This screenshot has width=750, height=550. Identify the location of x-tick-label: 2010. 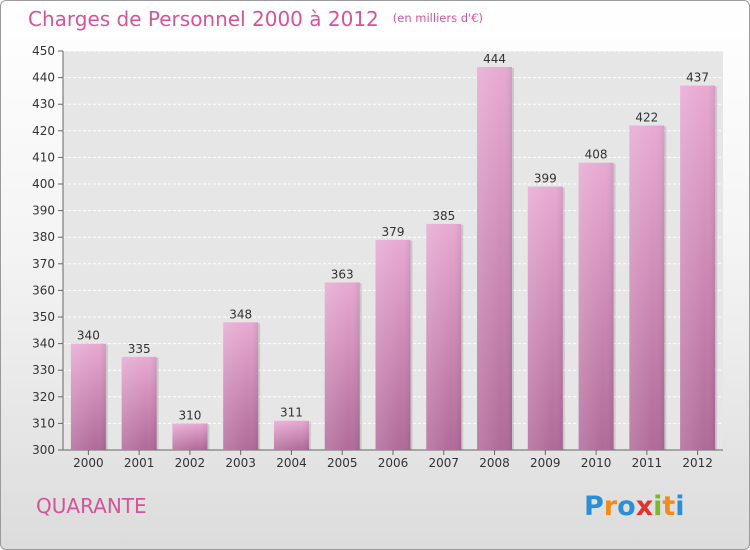
(596, 463).